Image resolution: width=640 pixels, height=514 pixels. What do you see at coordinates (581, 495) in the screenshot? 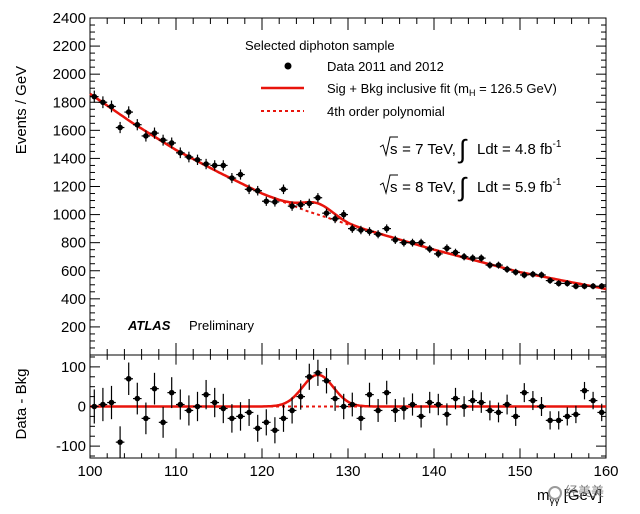
I see `x-axis-label-unit: [GeV]` at bounding box center [581, 495].